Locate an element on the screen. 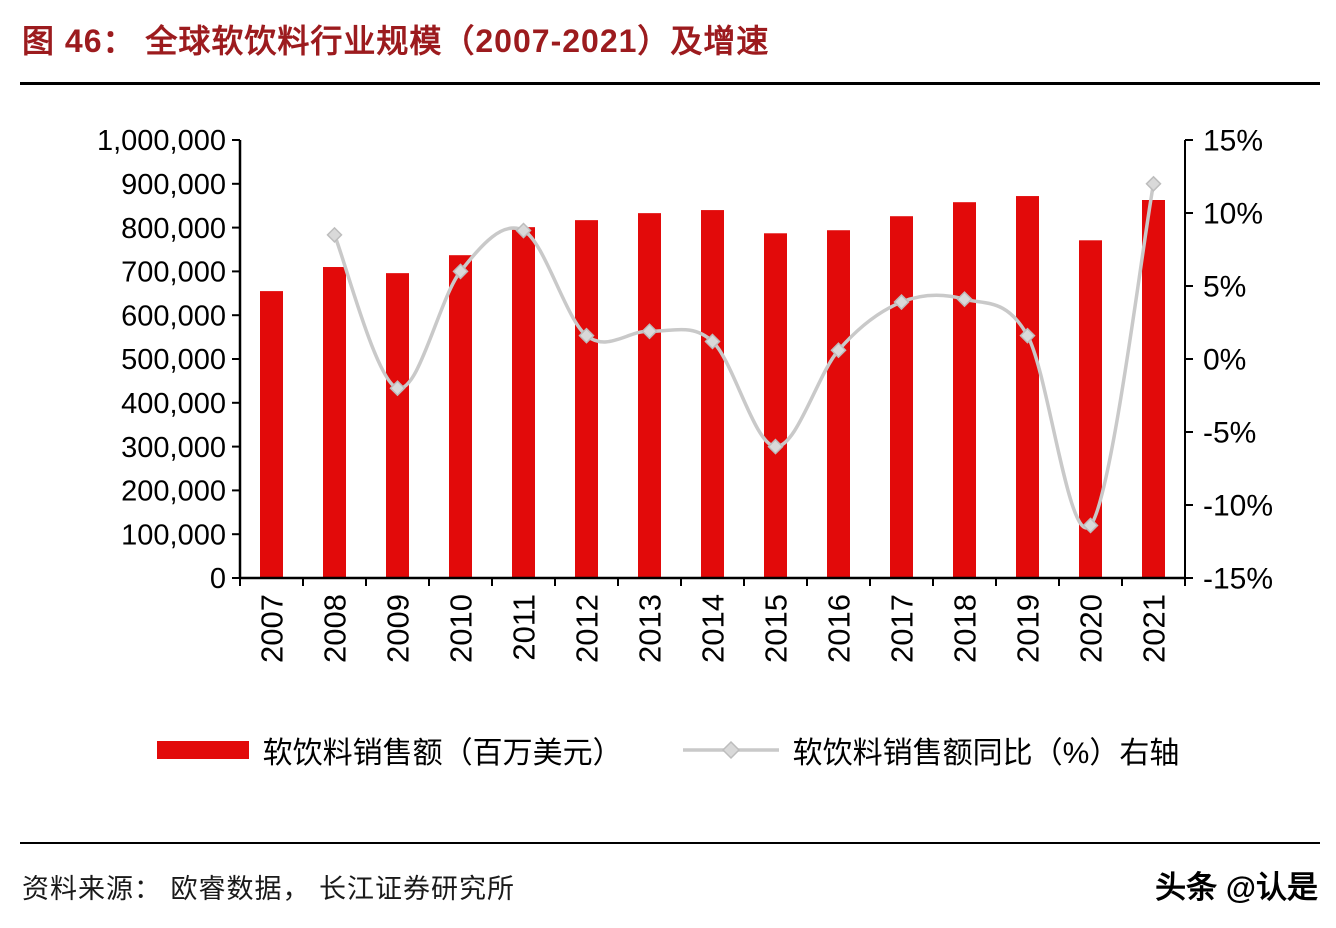 This screenshot has width=1336, height=928. legend-diamond-marker-icon is located at coordinates (730, 750).